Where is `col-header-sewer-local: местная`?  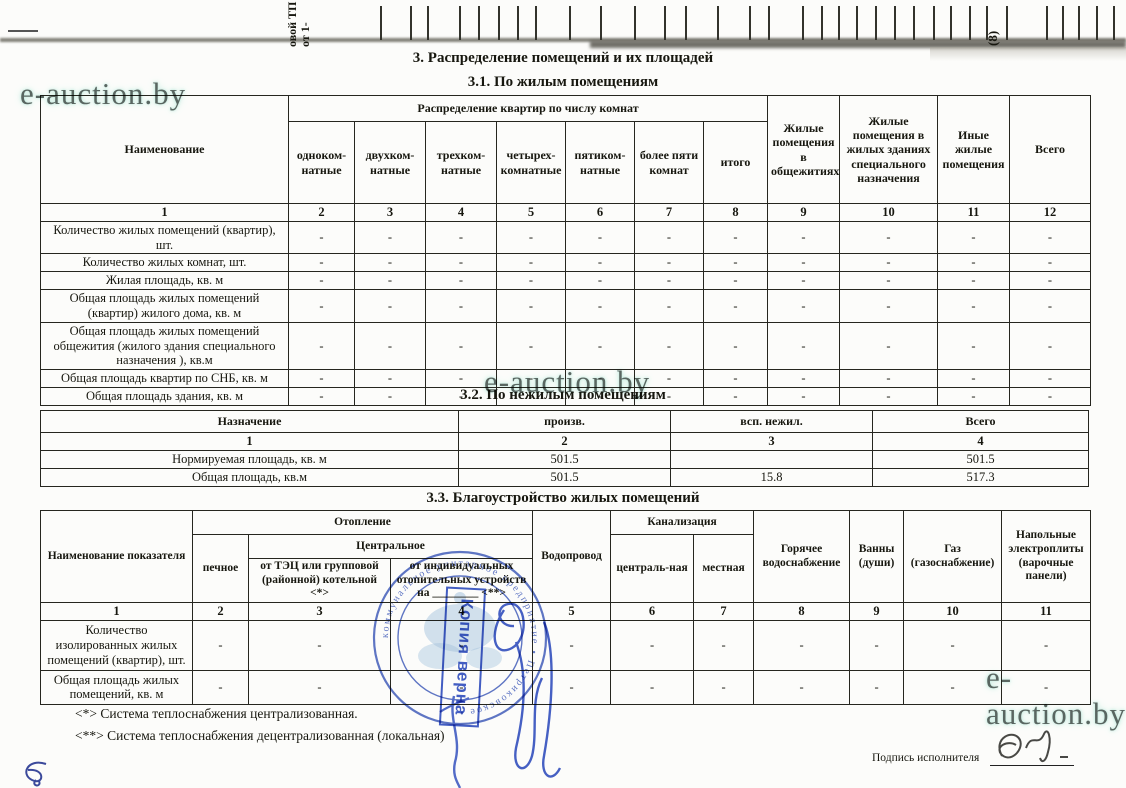 col-header-sewer-local: местная is located at coordinates (724, 568).